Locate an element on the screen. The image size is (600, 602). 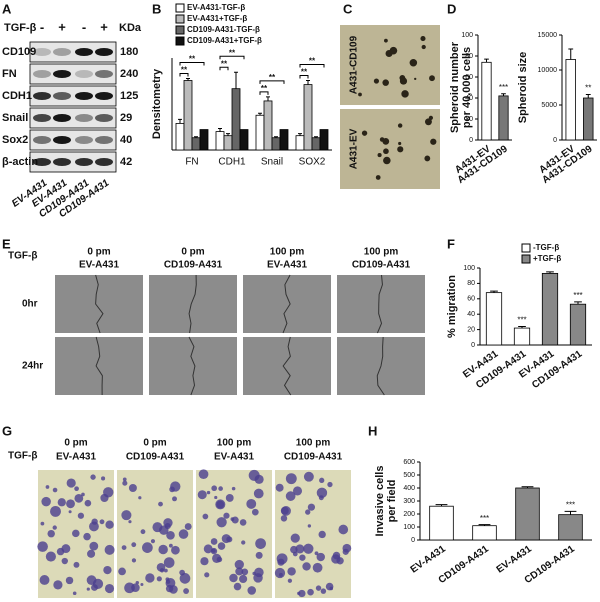
panel-letter: H is located at coordinates (372, 430).